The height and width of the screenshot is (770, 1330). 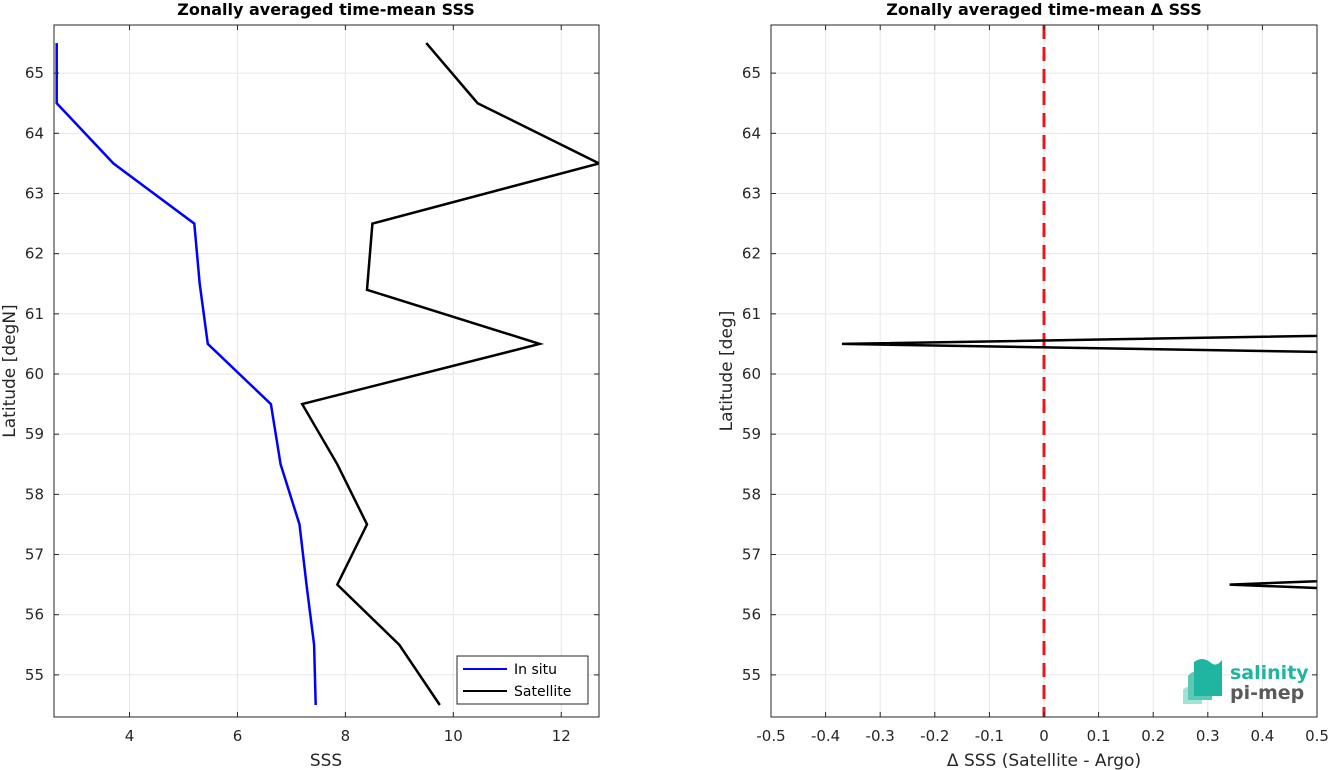 I want to click on left-x-tick-label: 8, so click(x=346, y=736).